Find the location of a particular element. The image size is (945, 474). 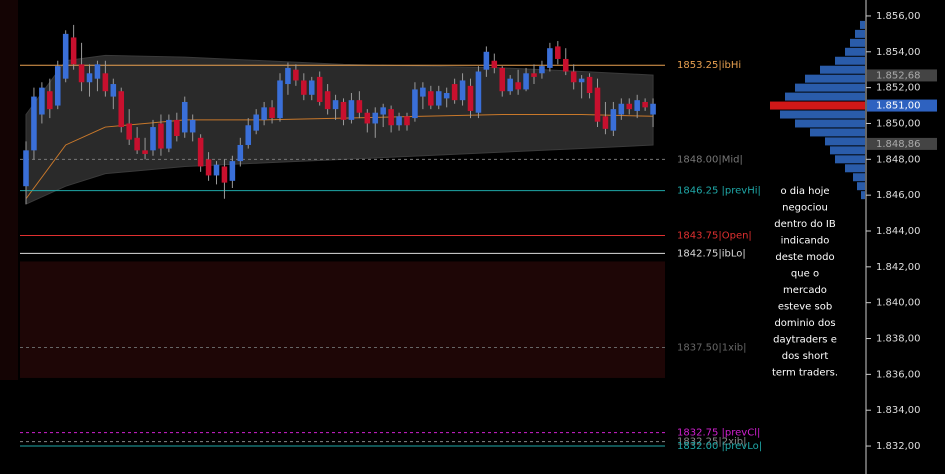

level-label: 1832.75 |prevCl| is located at coordinates (718, 433).